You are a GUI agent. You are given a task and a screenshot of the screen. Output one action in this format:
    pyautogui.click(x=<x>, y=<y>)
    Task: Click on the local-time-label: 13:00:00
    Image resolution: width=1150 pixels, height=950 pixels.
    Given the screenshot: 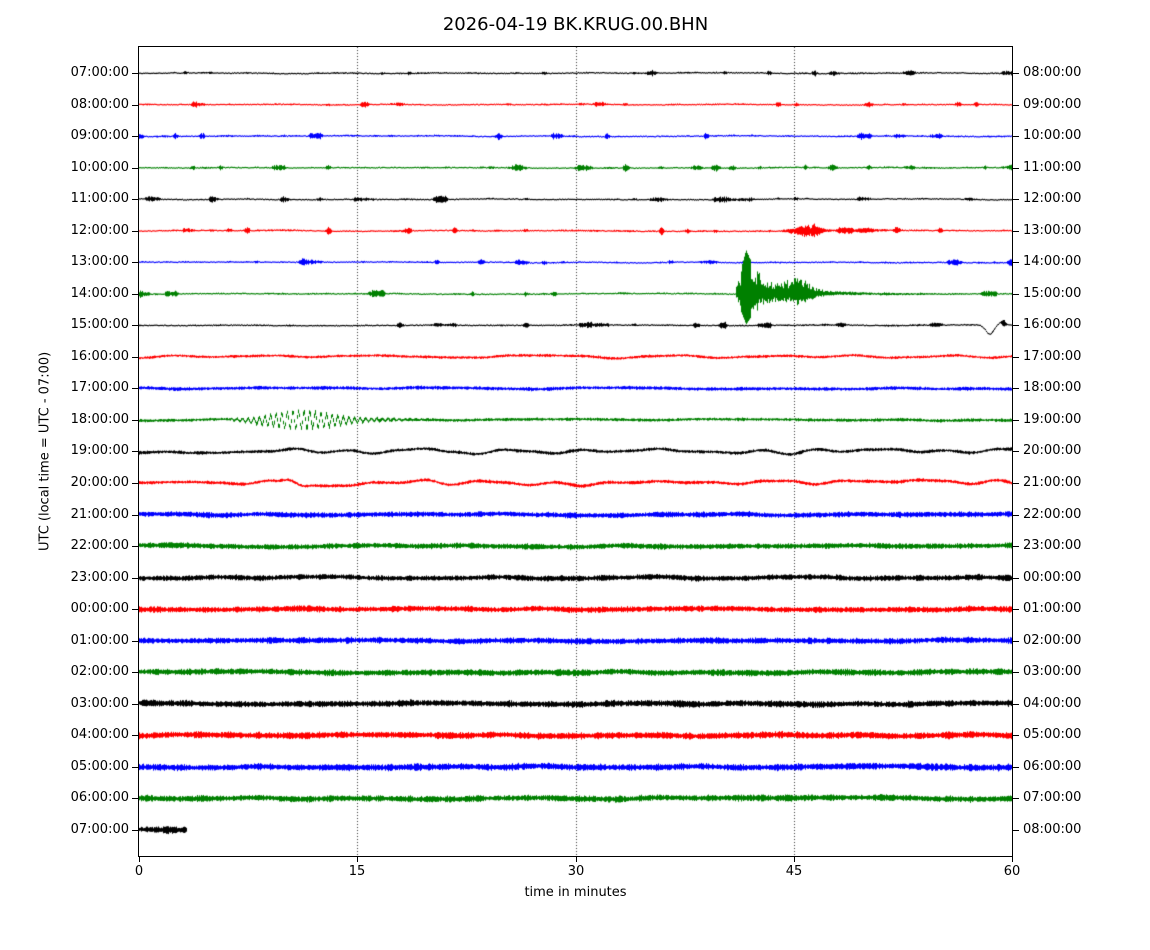 What is the action you would take?
    pyautogui.click(x=1052, y=230)
    